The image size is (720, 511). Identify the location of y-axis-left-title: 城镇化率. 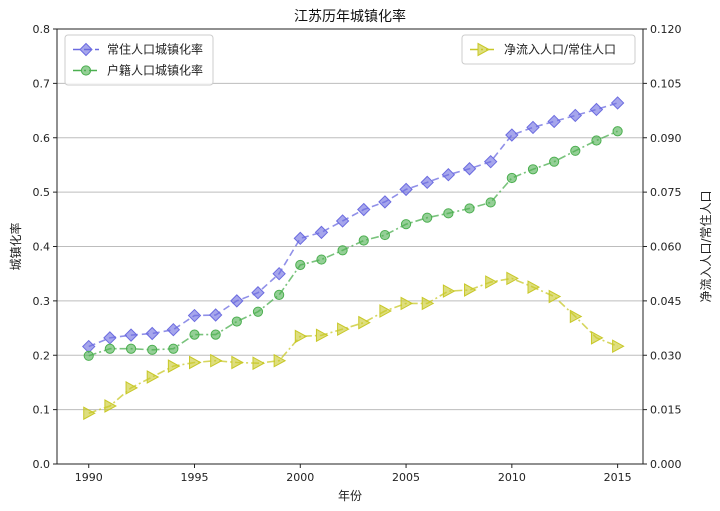
(15, 246).